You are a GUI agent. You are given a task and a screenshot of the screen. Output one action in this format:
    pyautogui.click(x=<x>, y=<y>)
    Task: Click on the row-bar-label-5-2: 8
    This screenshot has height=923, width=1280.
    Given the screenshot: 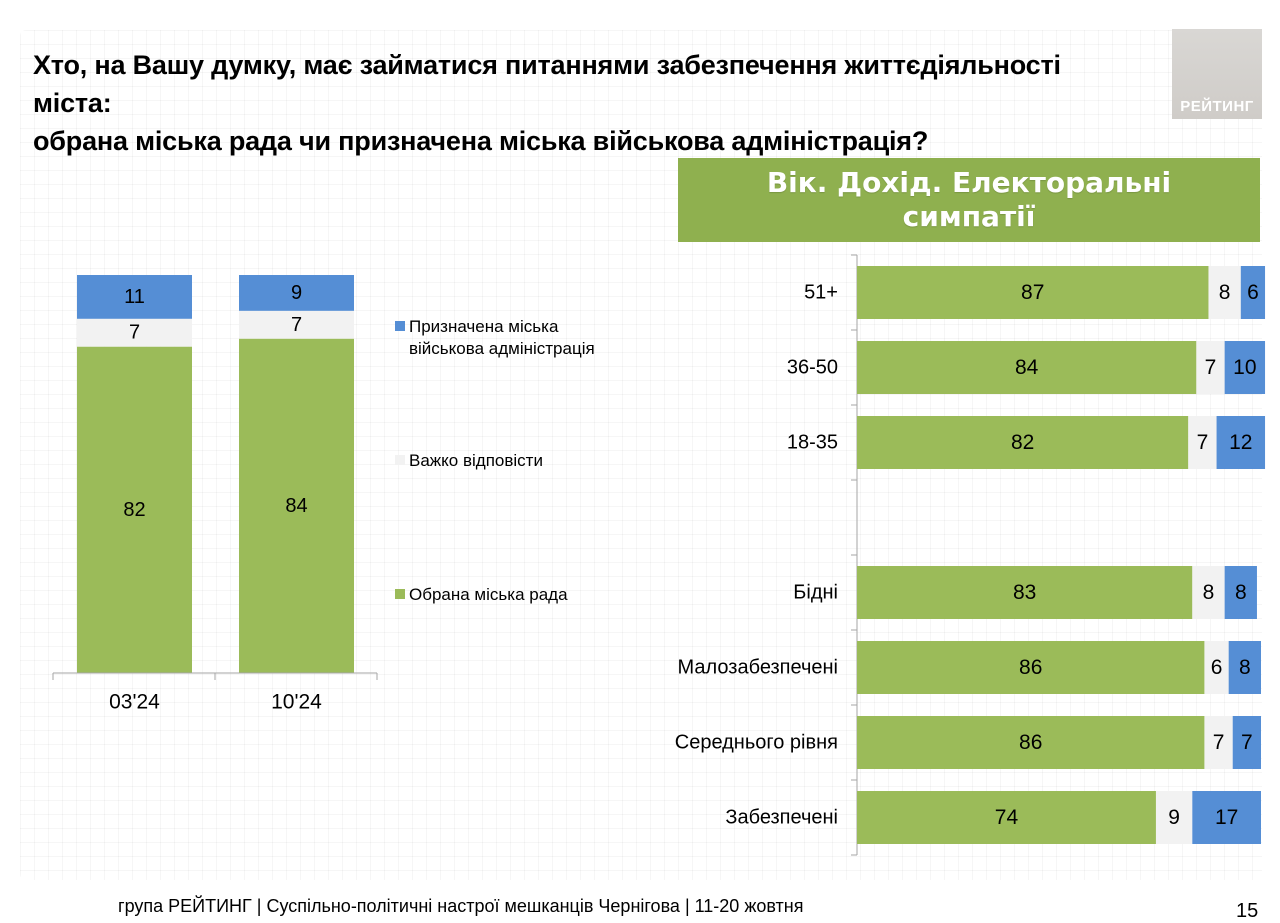 What is the action you would take?
    pyautogui.click(x=1245, y=667)
    